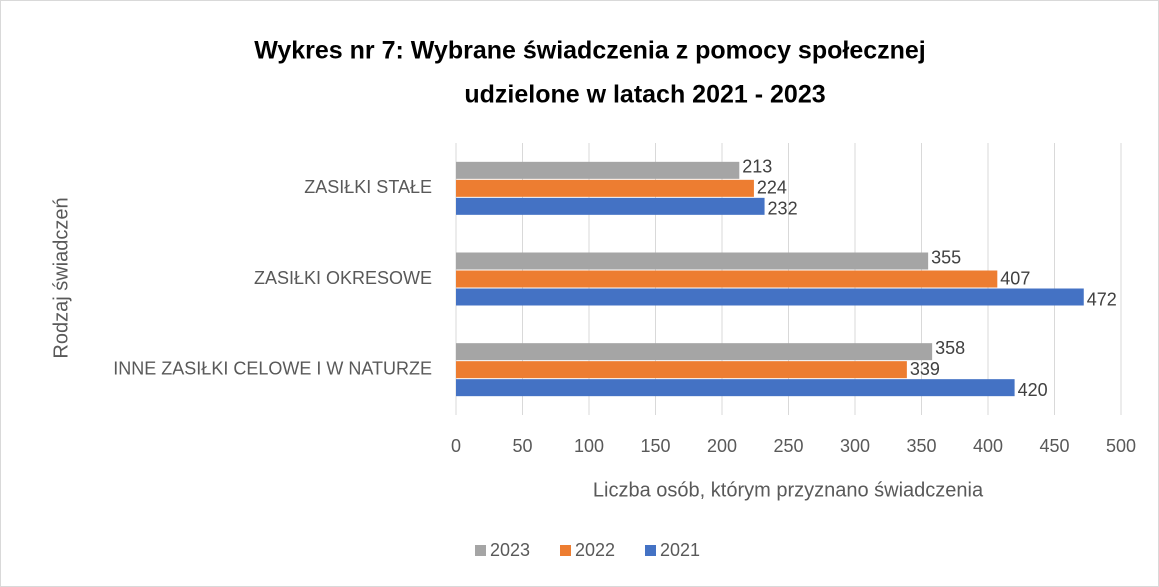  Describe the element at coordinates (988, 446) in the screenshot. I see `x-tick-label: 400` at that location.